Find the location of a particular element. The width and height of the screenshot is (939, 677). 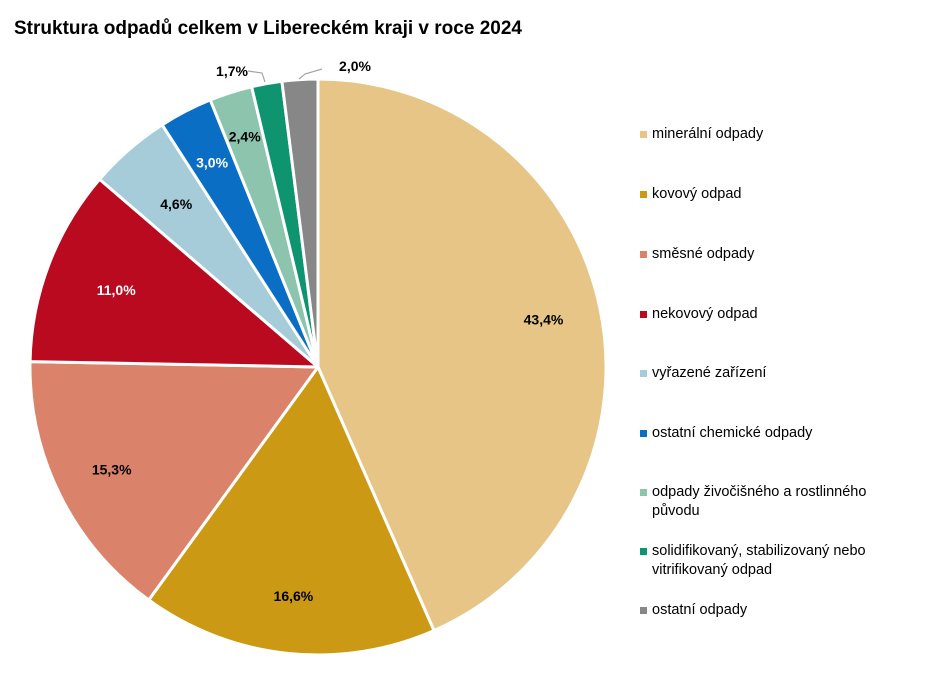

legend-label-line1: ostatní chemické odpady is located at coordinates (732, 433).